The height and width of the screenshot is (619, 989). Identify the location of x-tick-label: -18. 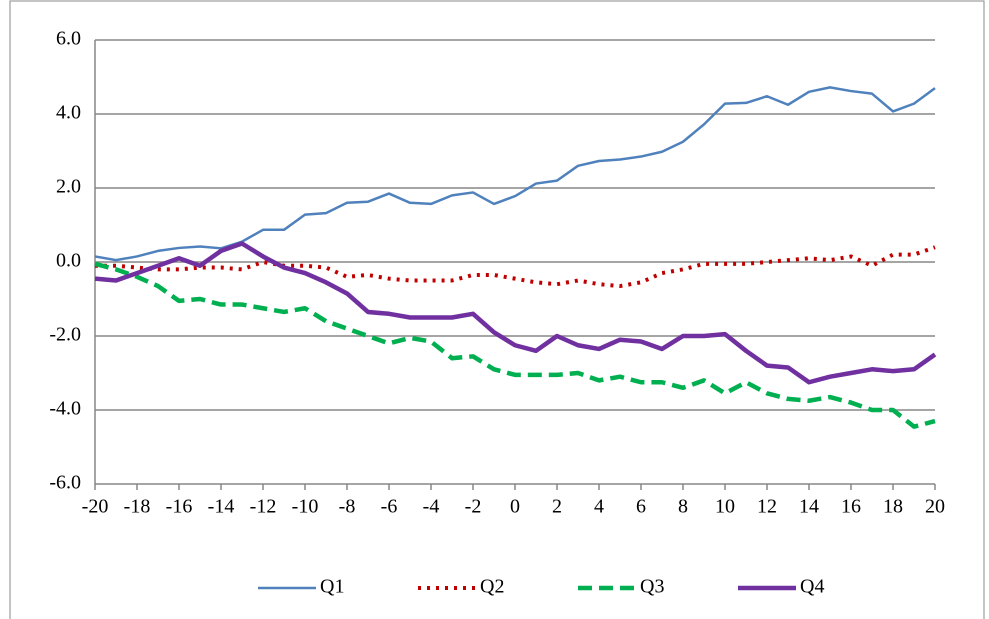
(137, 507).